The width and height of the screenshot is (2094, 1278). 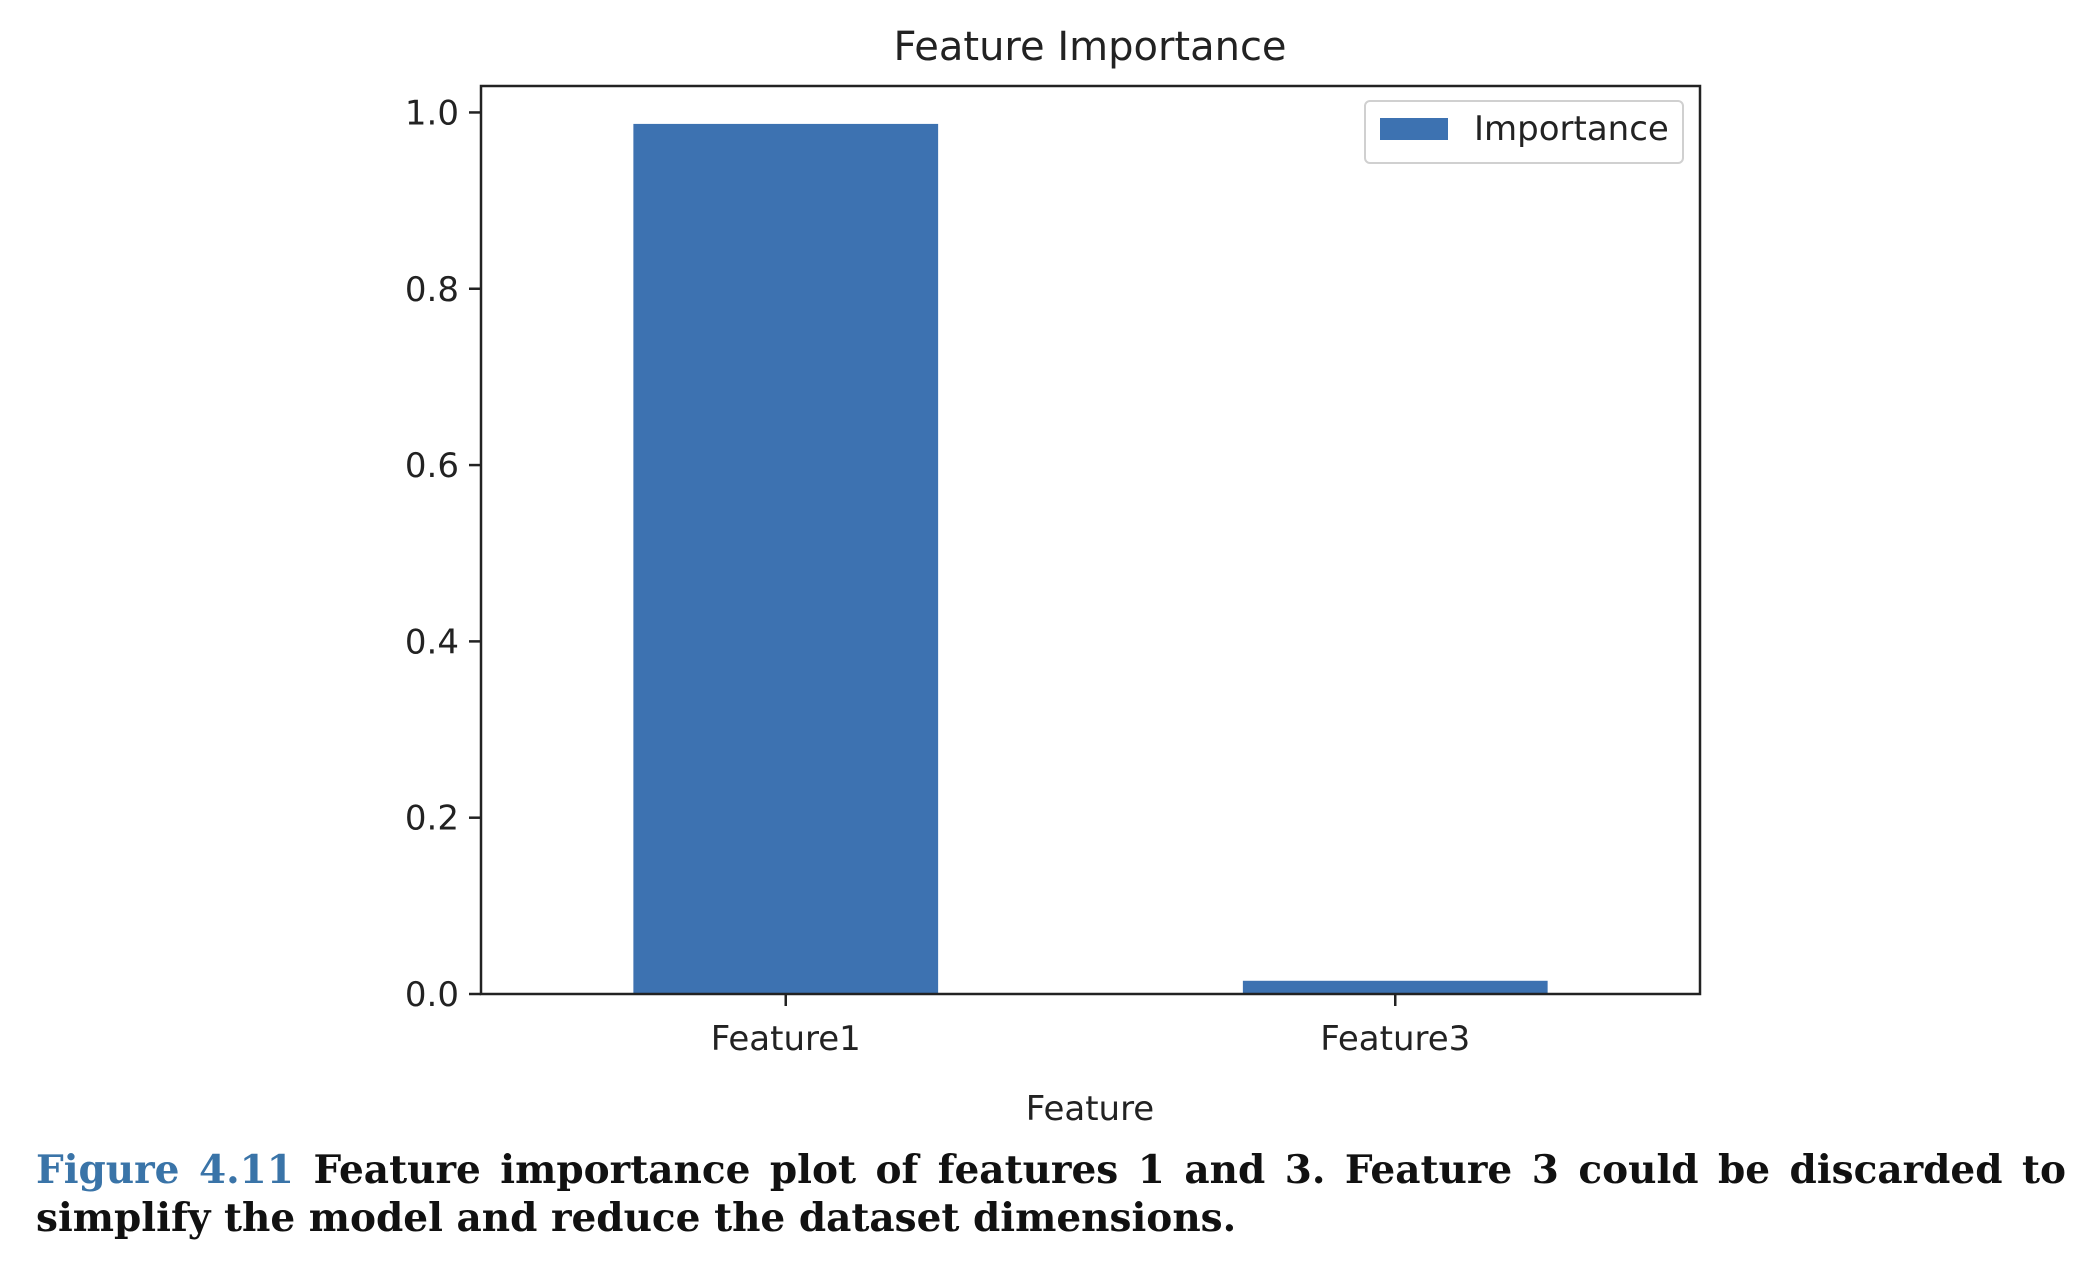 I want to click on y-tick-label-3: 0.6, so click(x=432, y=466).